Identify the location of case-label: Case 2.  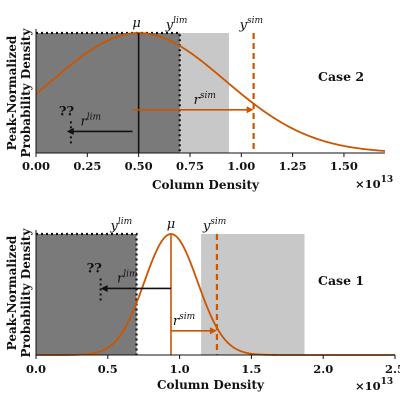
(341, 76).